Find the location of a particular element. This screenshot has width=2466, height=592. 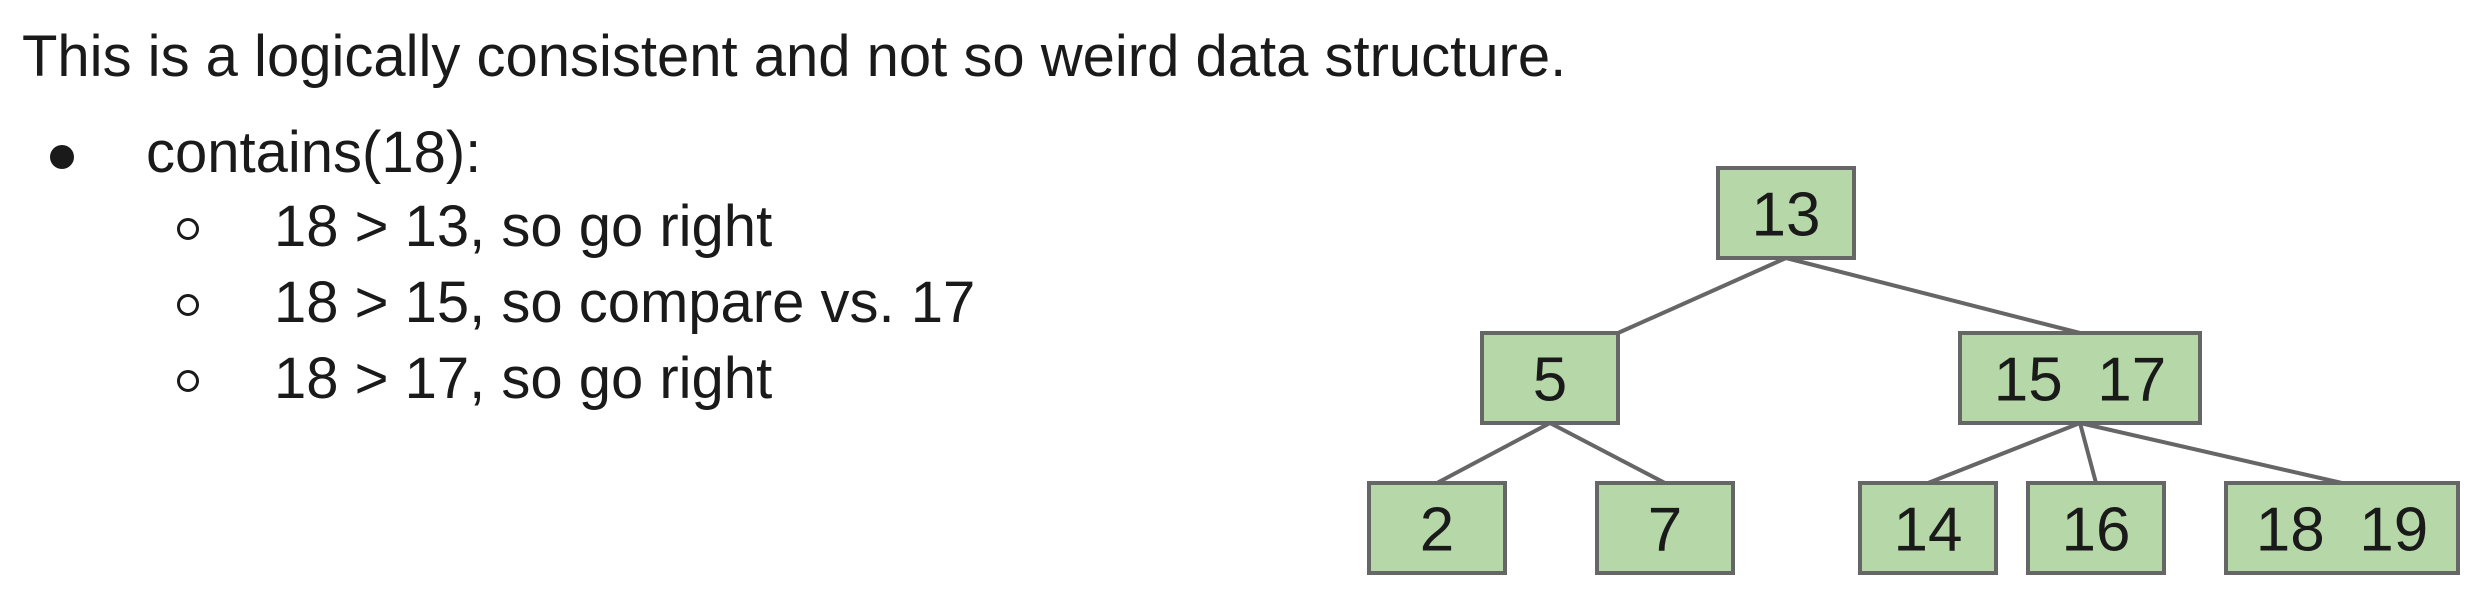

tree-edge-n5-n2 is located at coordinates (1493, 453).